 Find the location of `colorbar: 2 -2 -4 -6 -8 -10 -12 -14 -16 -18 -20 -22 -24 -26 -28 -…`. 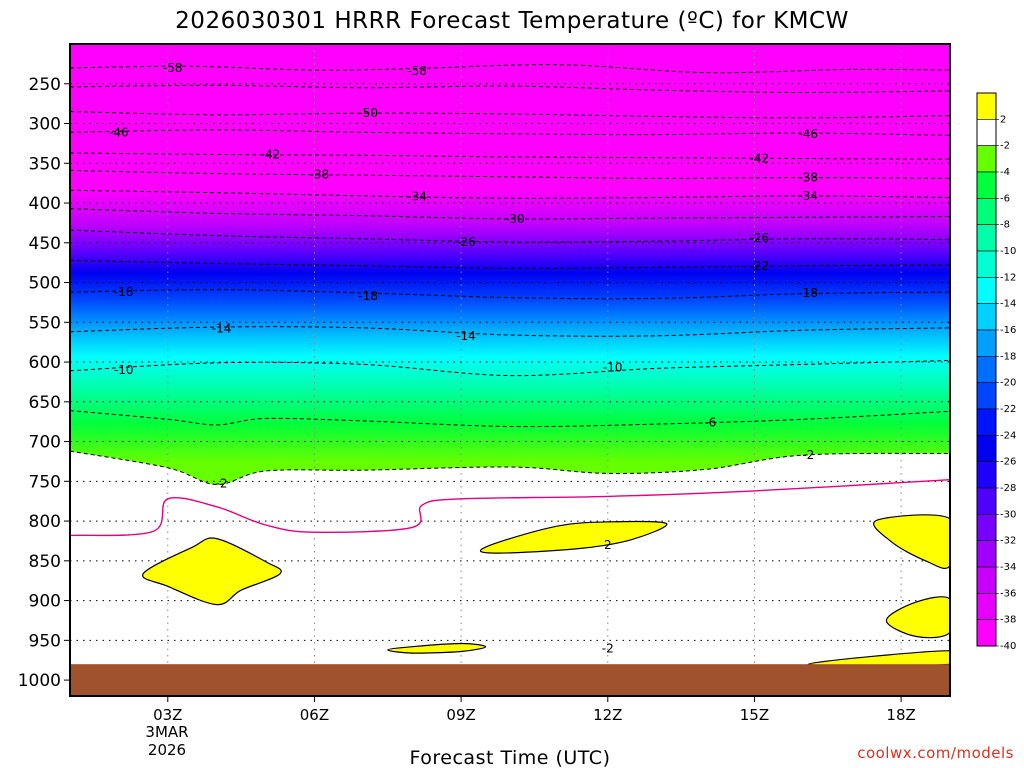

colorbar: 2 -2 -4 -6 -8 -10 -12 -14 -16 -18 -20 -22 -24 -26 -28 -… is located at coordinates (996, 372).